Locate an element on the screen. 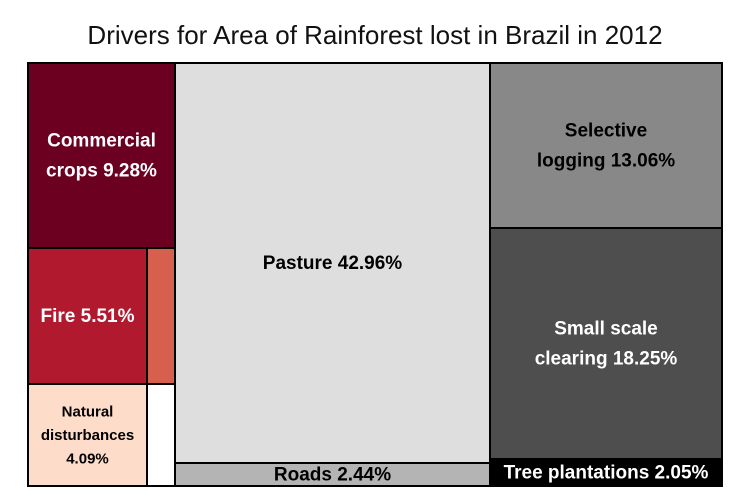 The image size is (750, 500). tile-natural-disturbances is located at coordinates (87, 435).